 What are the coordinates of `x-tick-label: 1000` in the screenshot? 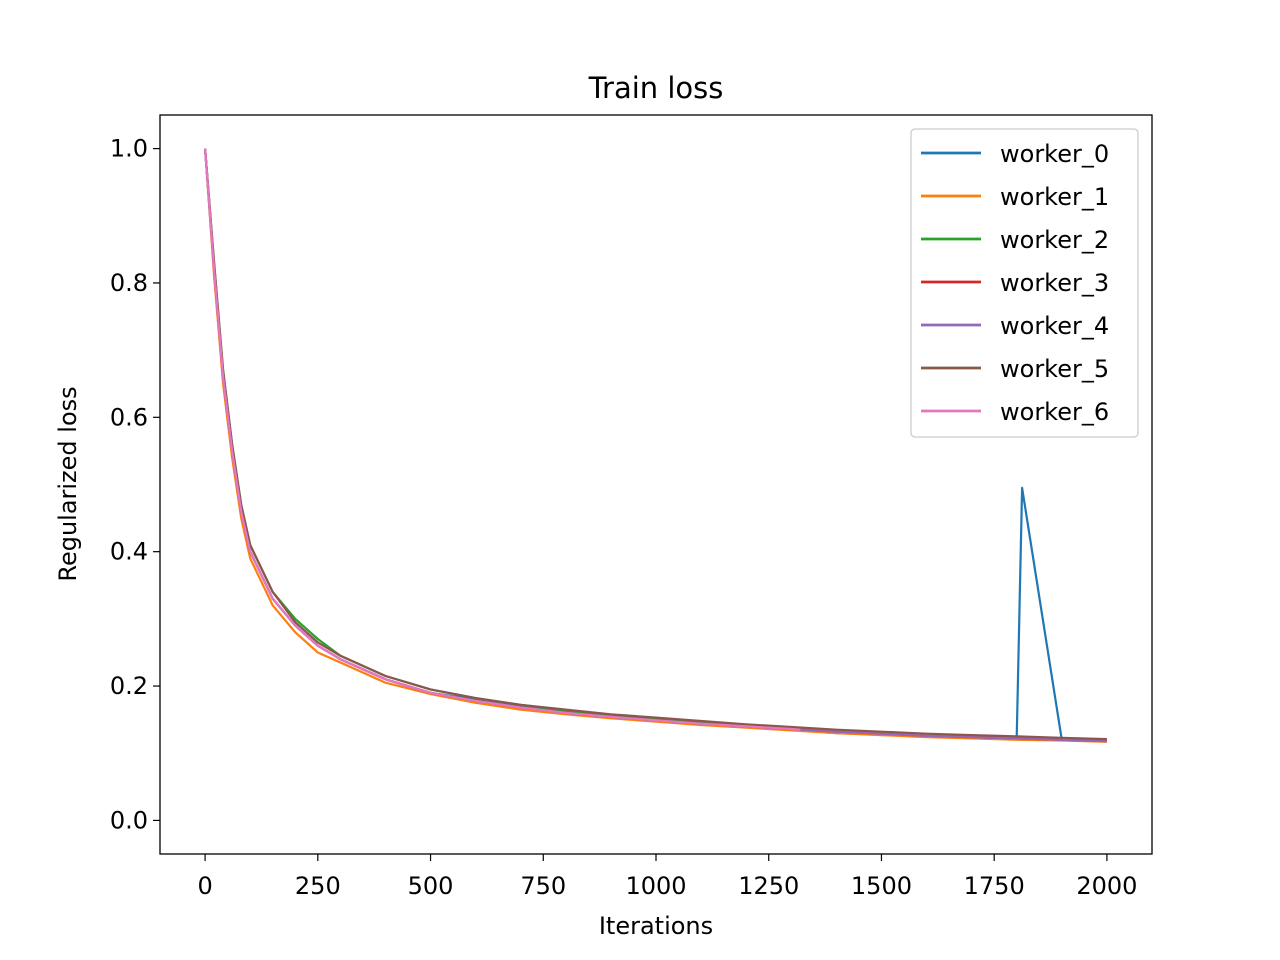 It's located at (655, 886).